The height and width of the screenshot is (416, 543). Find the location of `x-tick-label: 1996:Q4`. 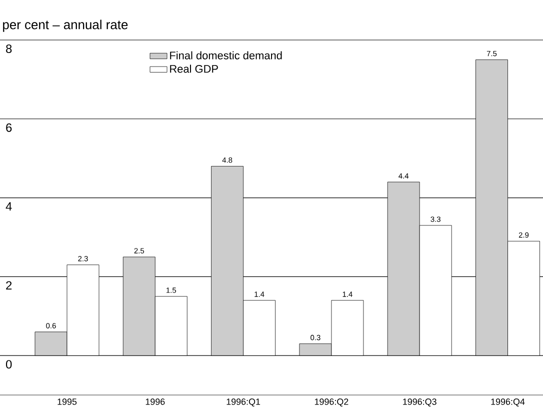

x-tick-label: 1996:Q4 is located at coordinates (508, 402).